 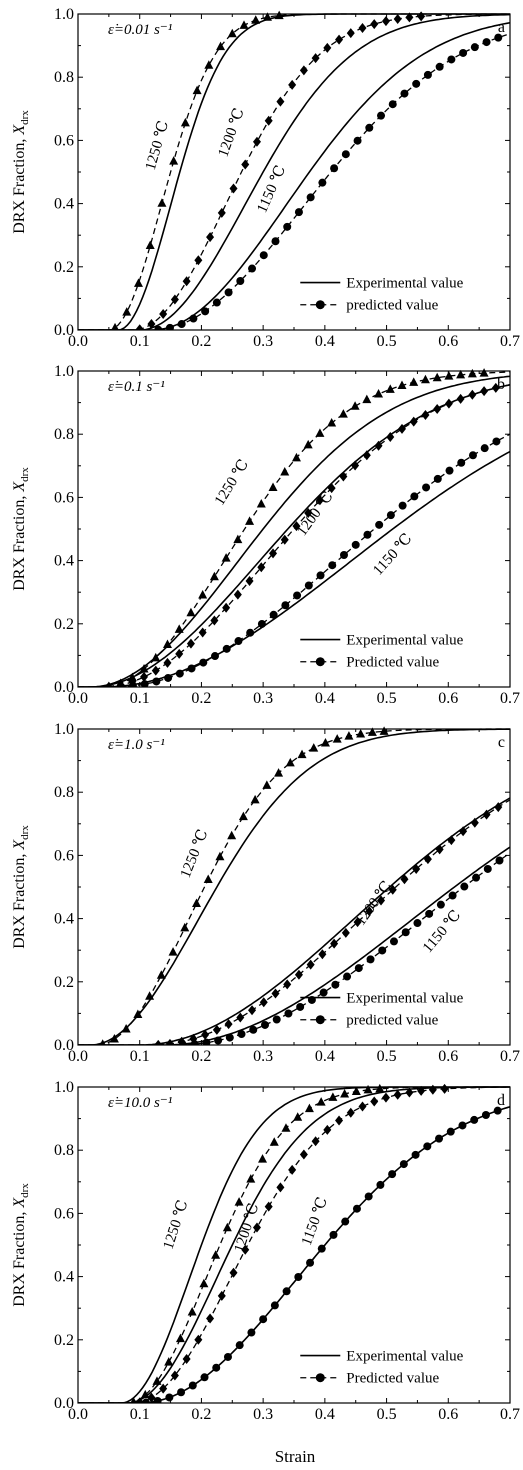 I want to click on x-tick-label: 0.4, so click(x=325, y=341).